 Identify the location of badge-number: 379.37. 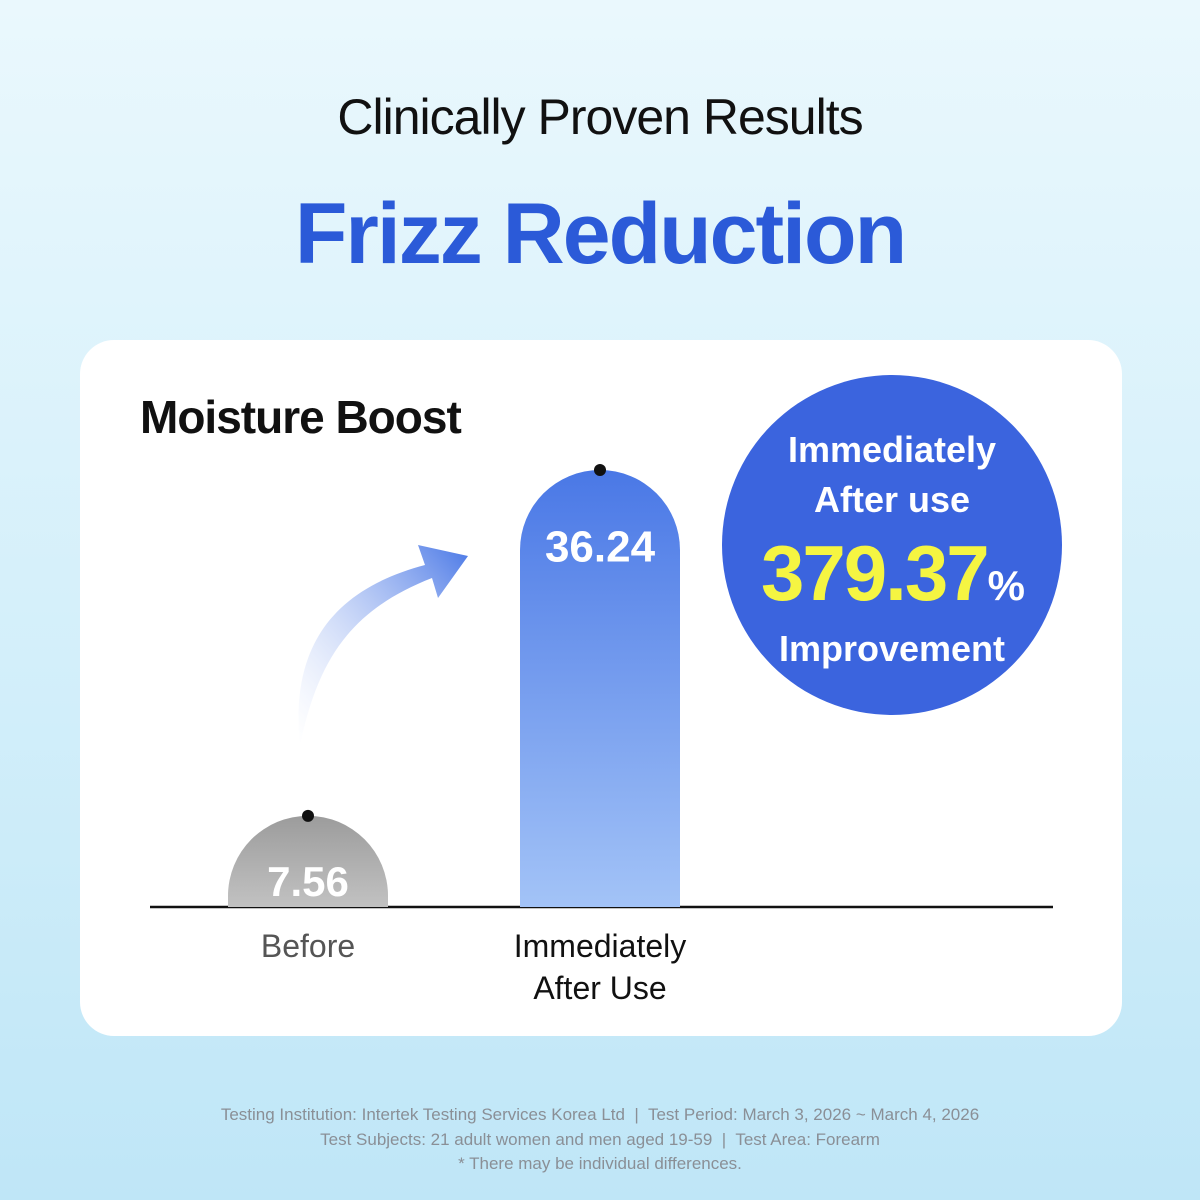
(875, 573).